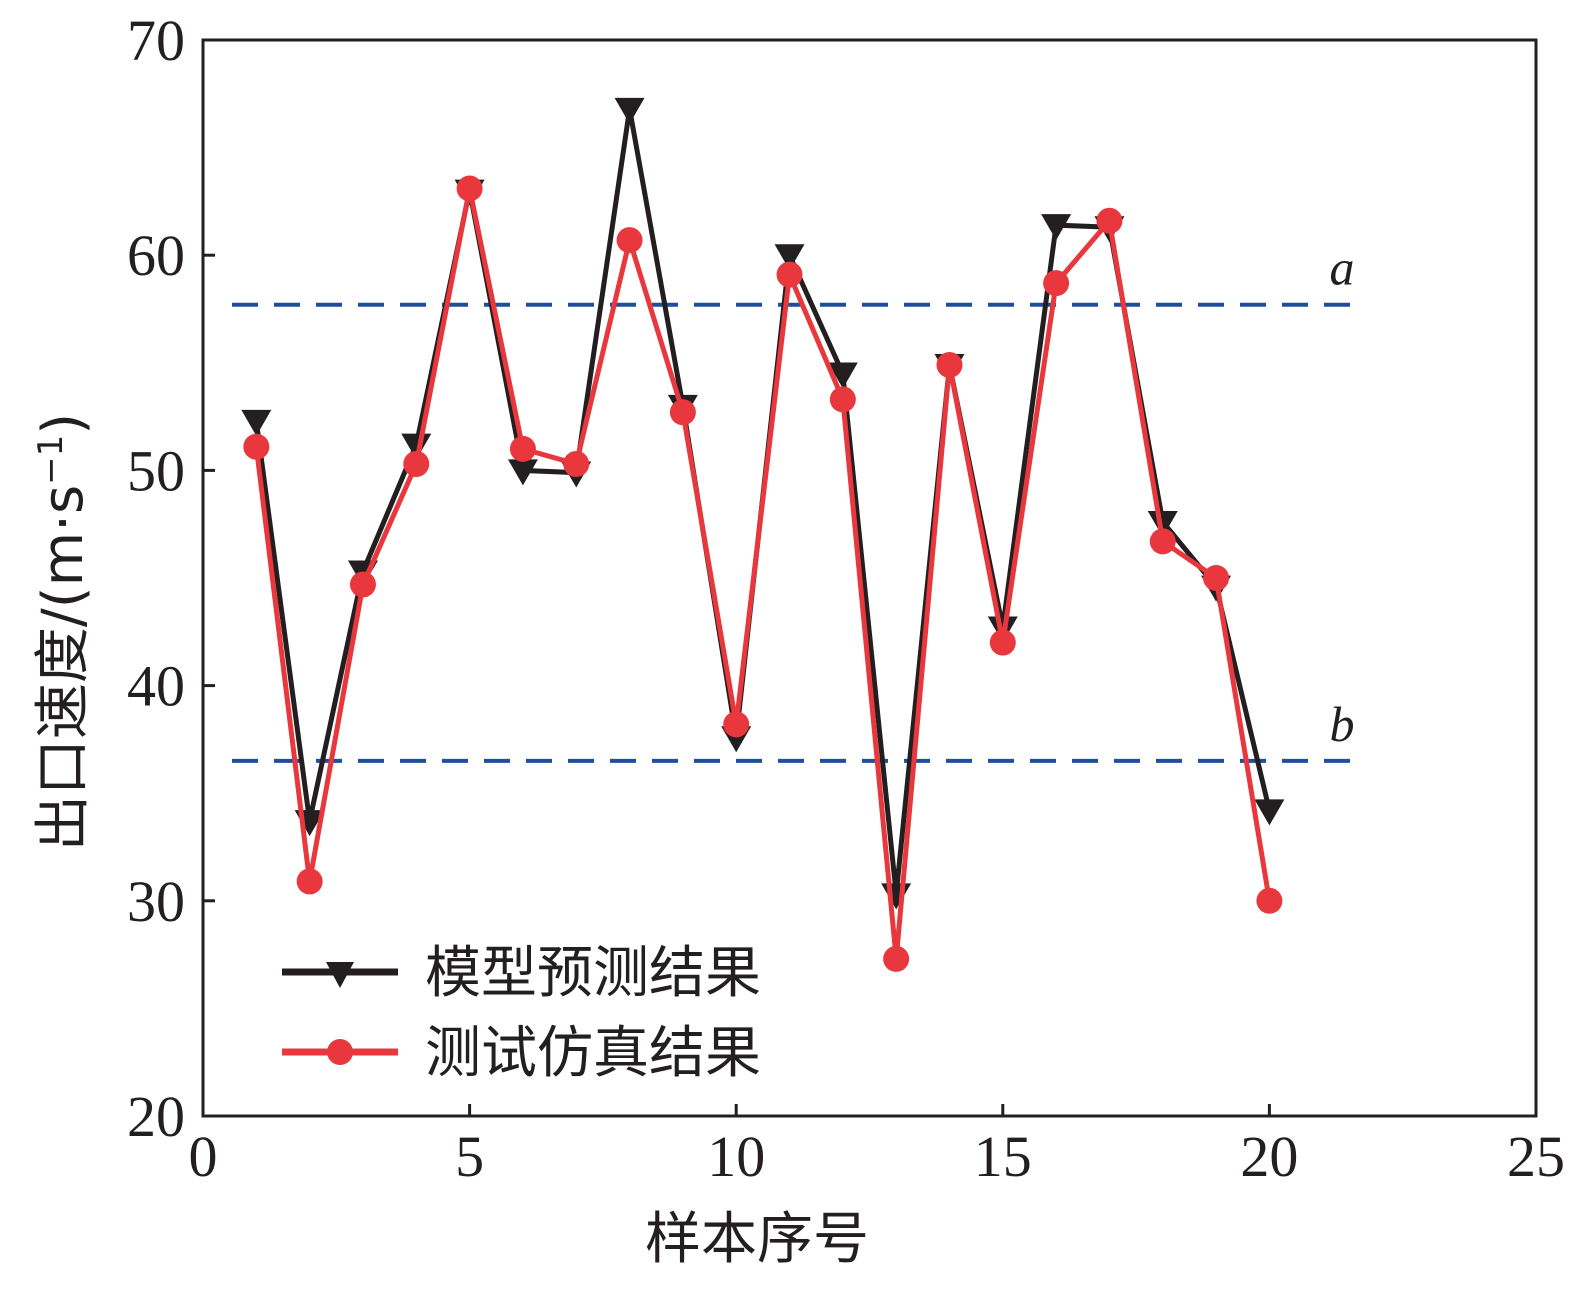 The width and height of the screenshot is (1594, 1303). What do you see at coordinates (1003, 1156) in the screenshot?
I see `x-tick-label: 15` at bounding box center [1003, 1156].